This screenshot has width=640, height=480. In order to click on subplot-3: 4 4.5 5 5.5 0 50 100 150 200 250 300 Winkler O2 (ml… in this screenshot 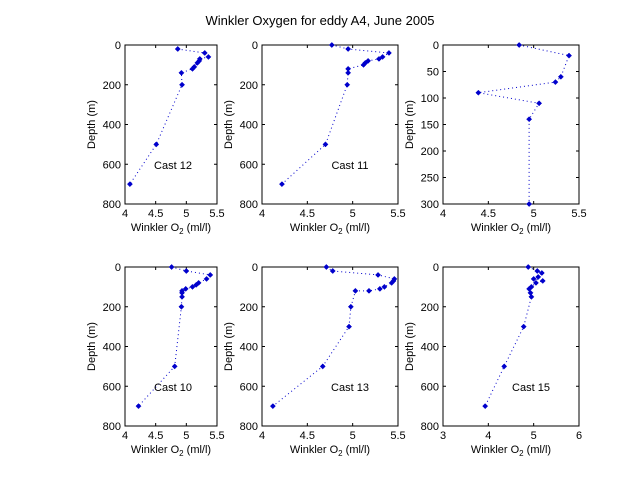, I will do `click(495, 138)`.